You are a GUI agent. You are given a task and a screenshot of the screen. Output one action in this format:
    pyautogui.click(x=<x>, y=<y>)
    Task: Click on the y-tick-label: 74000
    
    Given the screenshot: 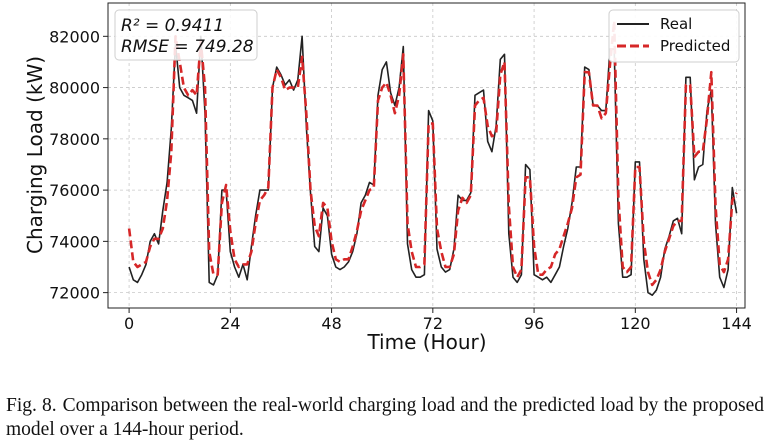 What is the action you would take?
    pyautogui.click(x=74, y=241)
    